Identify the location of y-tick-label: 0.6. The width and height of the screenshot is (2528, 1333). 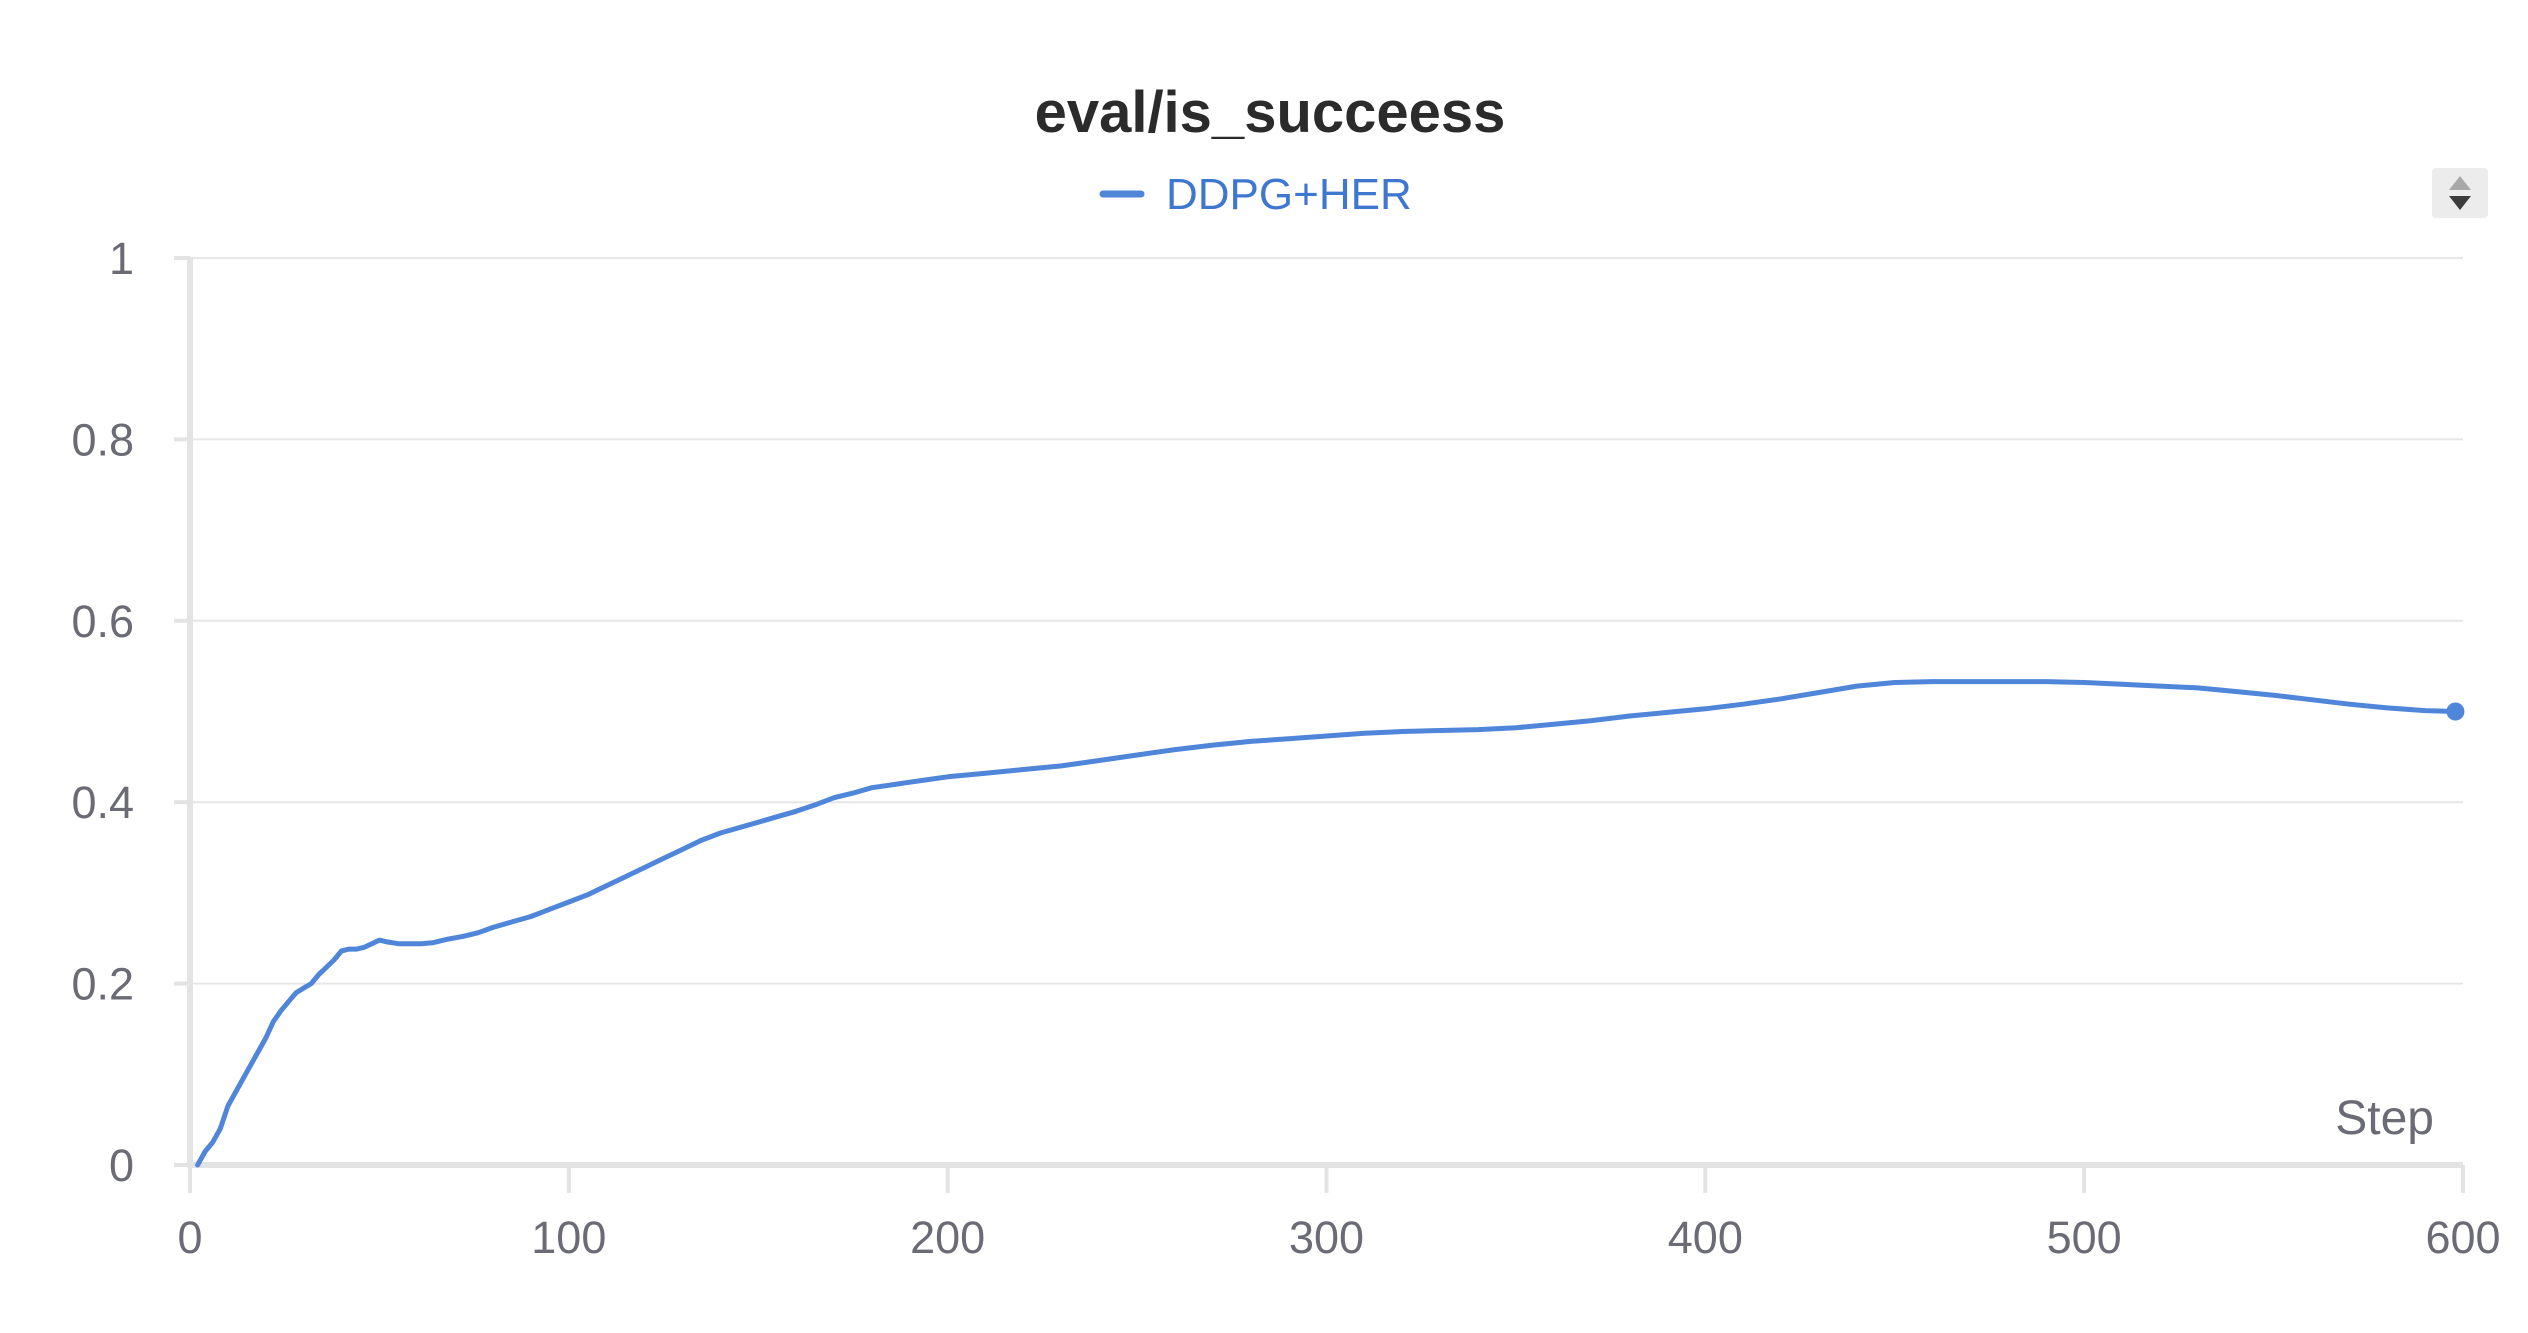
(102, 621).